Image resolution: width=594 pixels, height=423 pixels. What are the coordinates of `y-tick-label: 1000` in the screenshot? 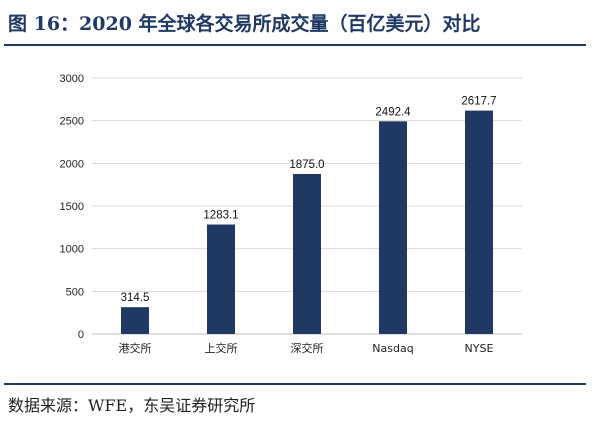 It's located at (72, 250).